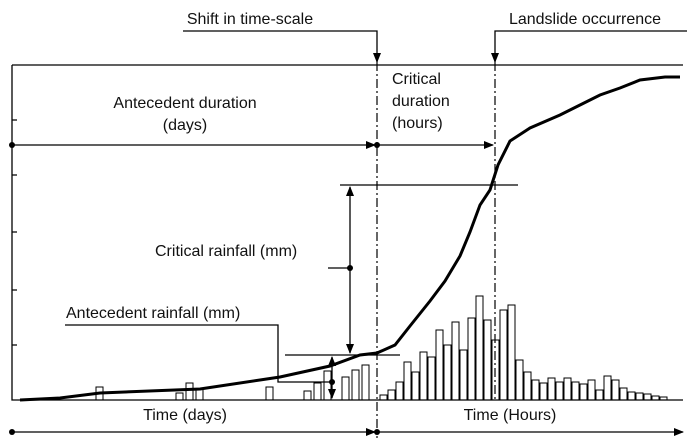  Describe the element at coordinates (226, 251) in the screenshot. I see `critical-rainfall-label: Critical rainfall (mm)` at that location.